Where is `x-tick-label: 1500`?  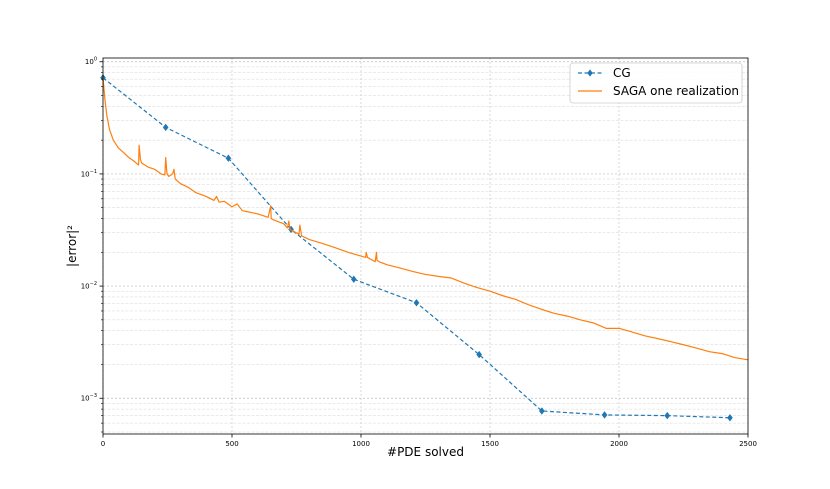 x-tick-label: 1500 is located at coordinates (490, 444).